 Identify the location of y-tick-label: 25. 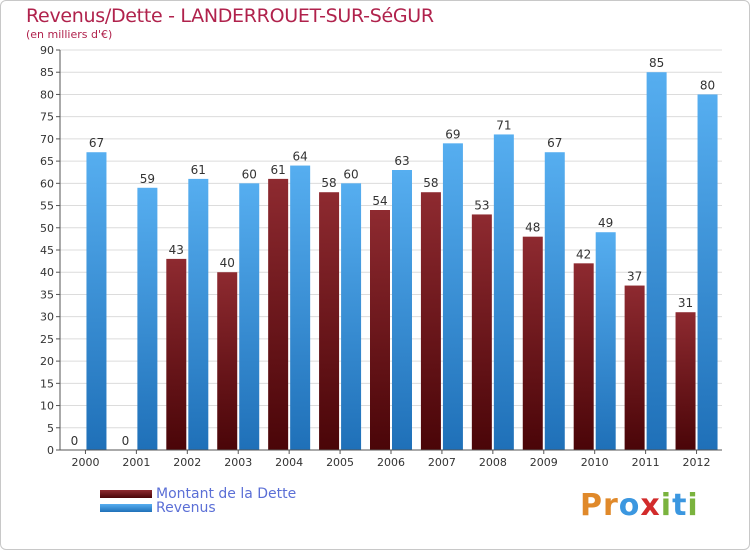
(47, 339).